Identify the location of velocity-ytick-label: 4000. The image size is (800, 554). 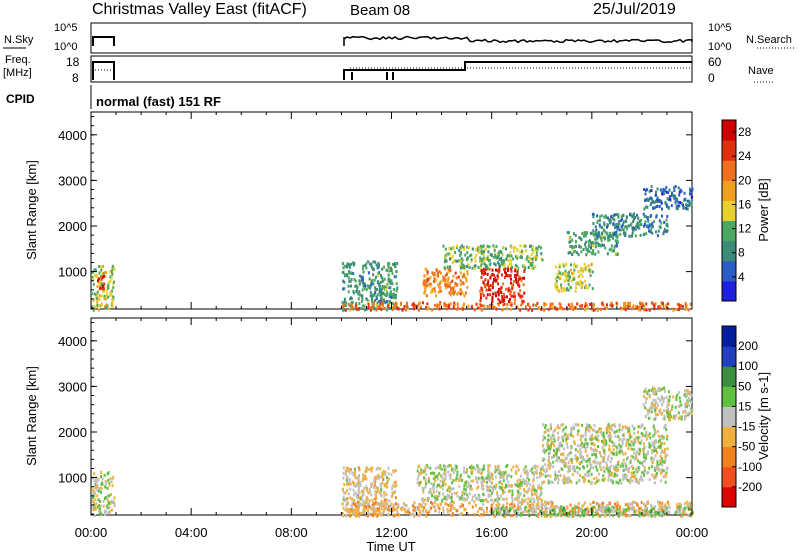
(72, 341).